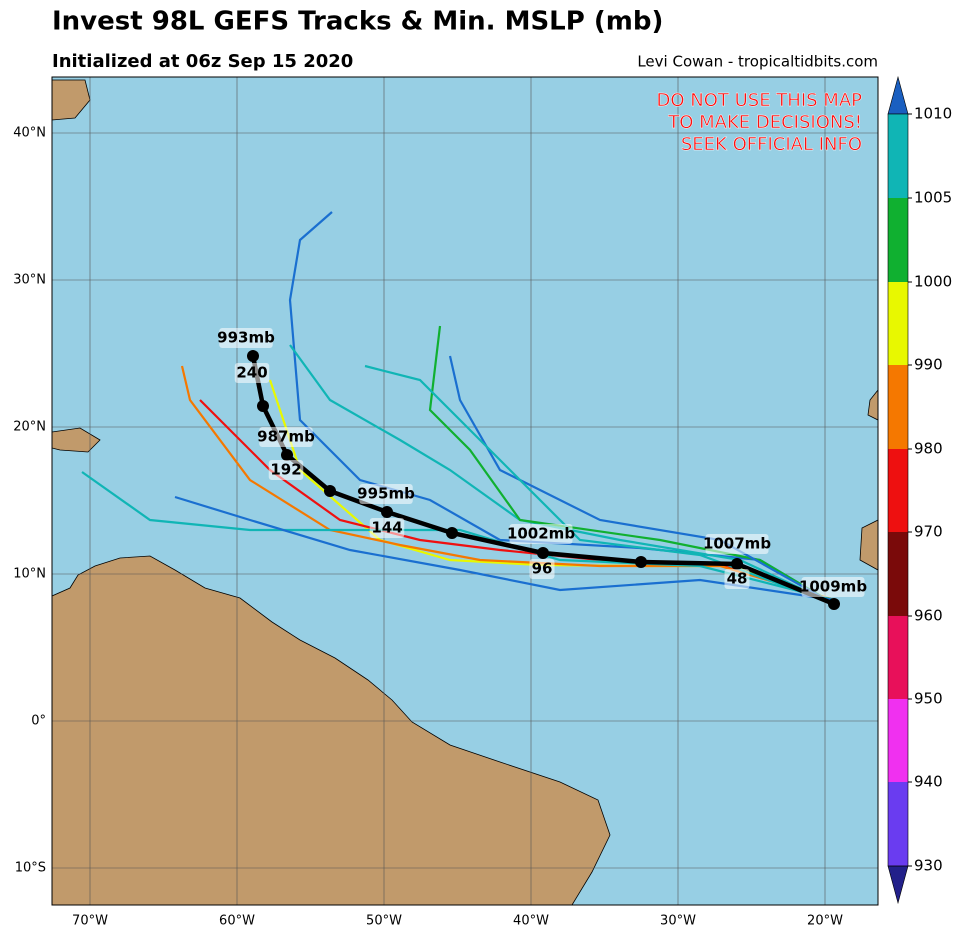 This screenshot has width=974, height=937. I want to click on hour-label: 144, so click(386, 528).